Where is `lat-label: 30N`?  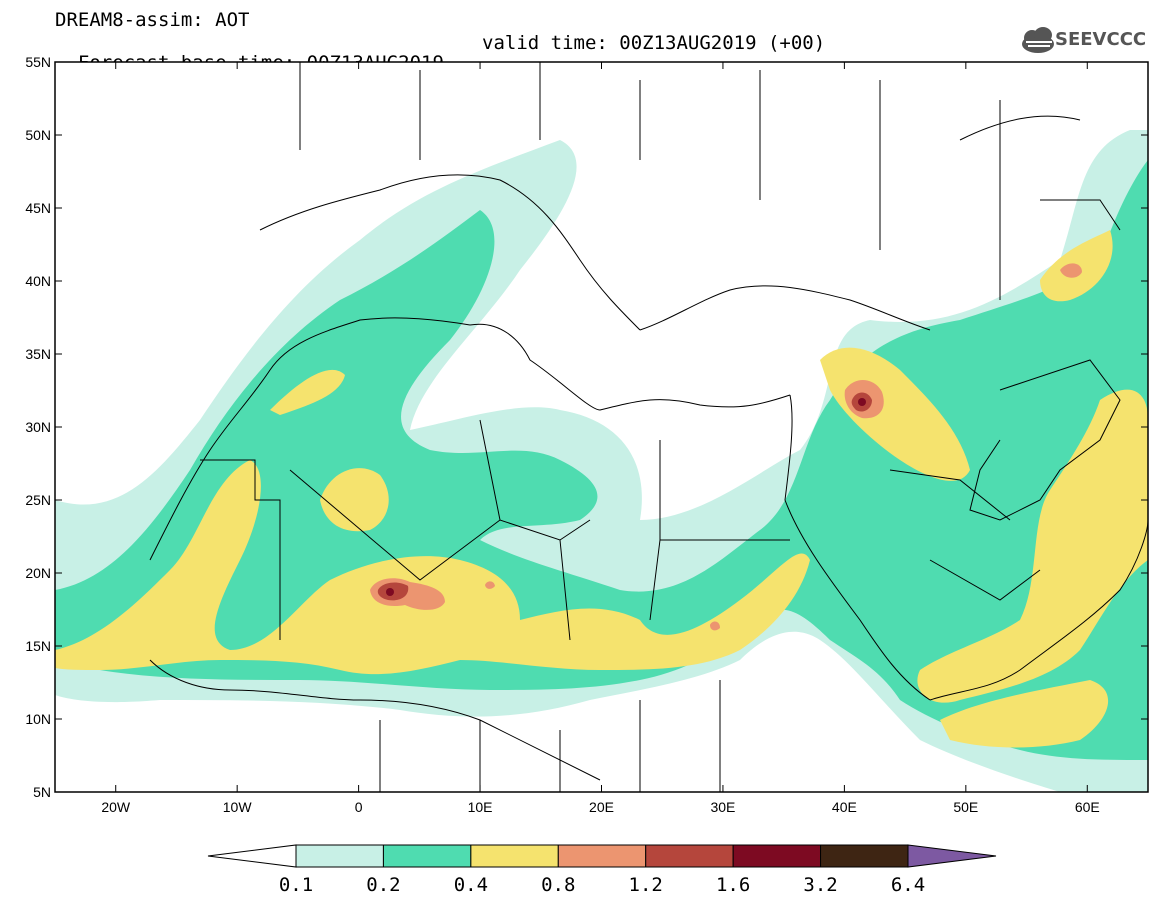
lat-label: 30N is located at coordinates (38, 427).